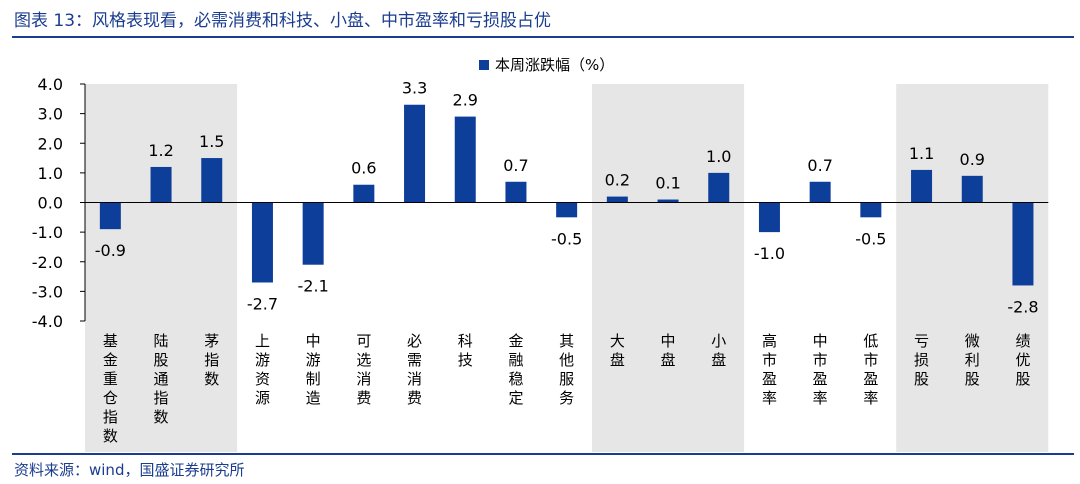  What do you see at coordinates (667, 183) in the screenshot?
I see `data-label: 0.1` at bounding box center [667, 183].